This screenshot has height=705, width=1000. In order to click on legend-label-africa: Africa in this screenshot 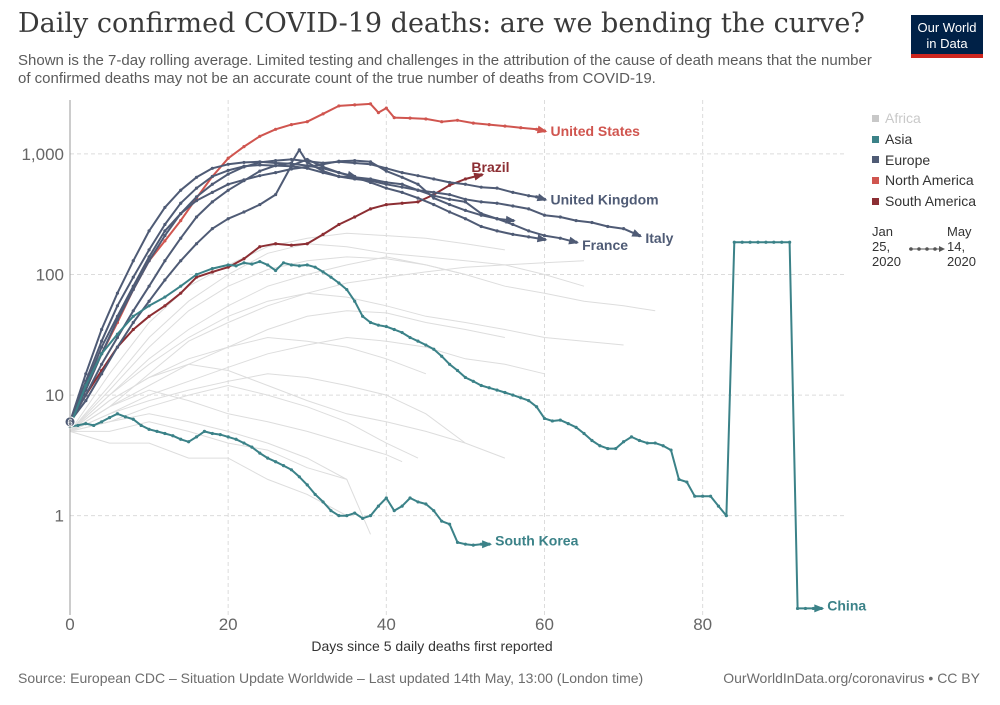, I will do `click(903, 118)`.